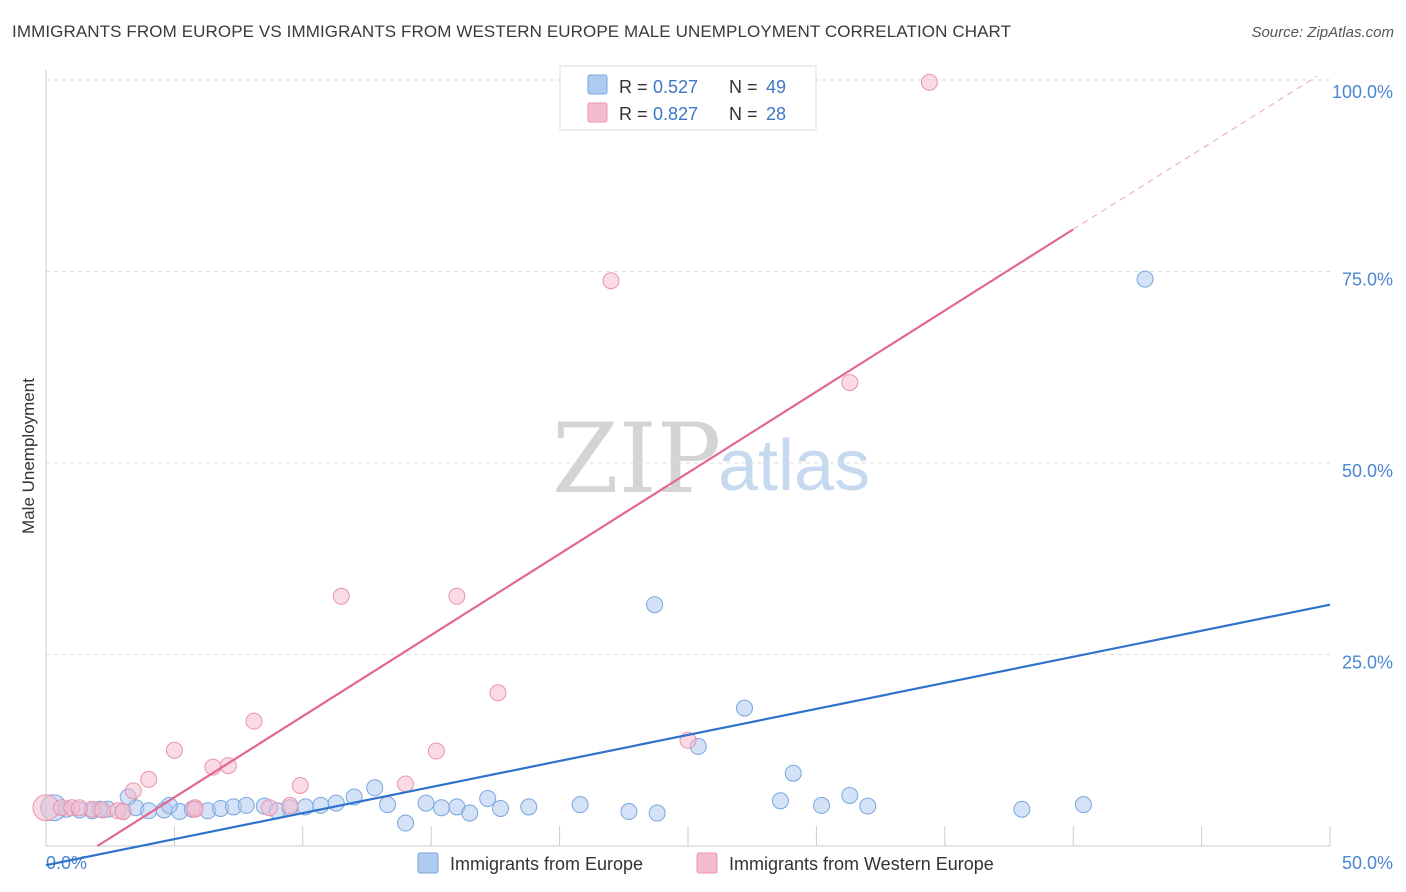 This screenshot has width=1406, height=892. I want to click on x-ticks, so click(688, 836).